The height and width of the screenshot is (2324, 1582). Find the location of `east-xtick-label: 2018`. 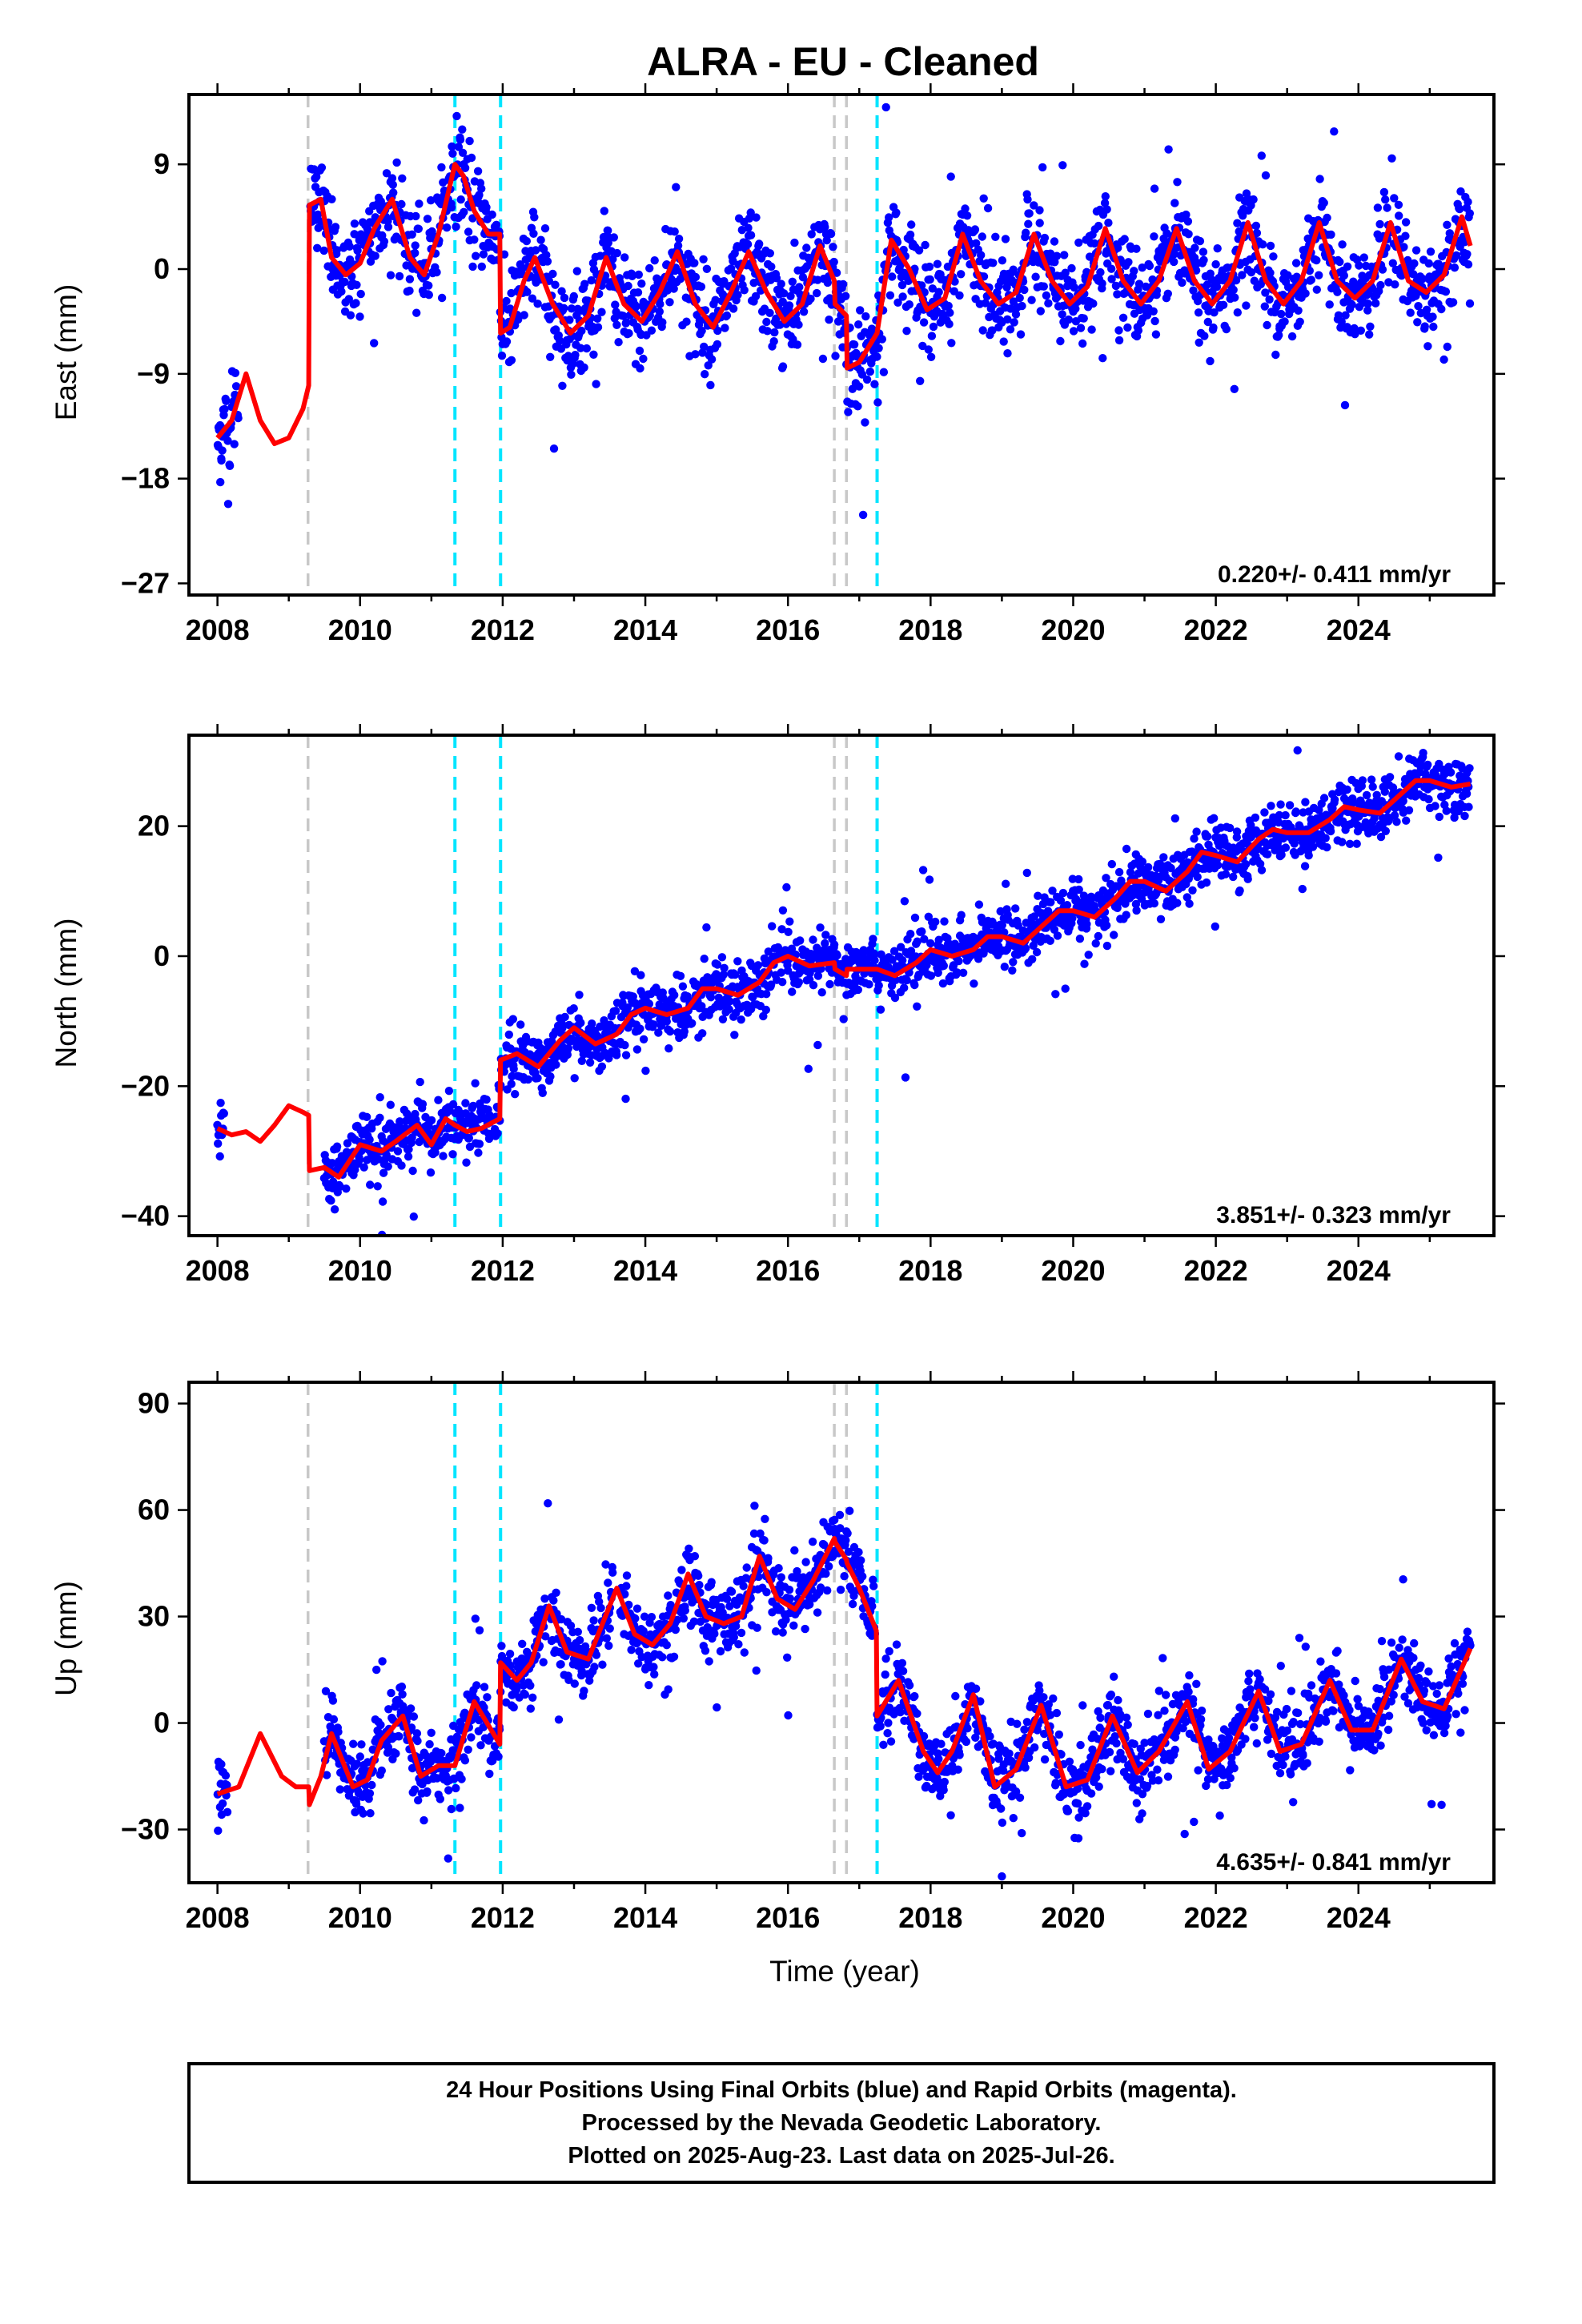

east-xtick-label: 2018 is located at coordinates (930, 629).